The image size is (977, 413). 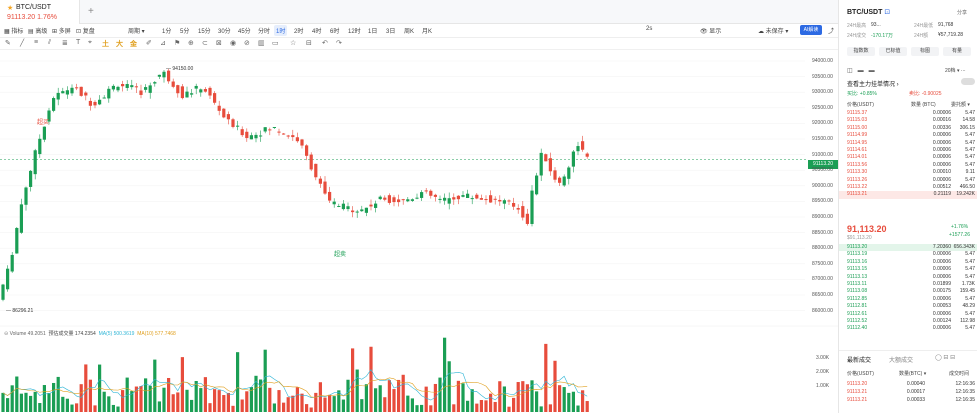 What do you see at coordinates (908, 113) in the screenshot?
I see `ask-row: 91115.37 0.00006 5.47` at bounding box center [908, 113].